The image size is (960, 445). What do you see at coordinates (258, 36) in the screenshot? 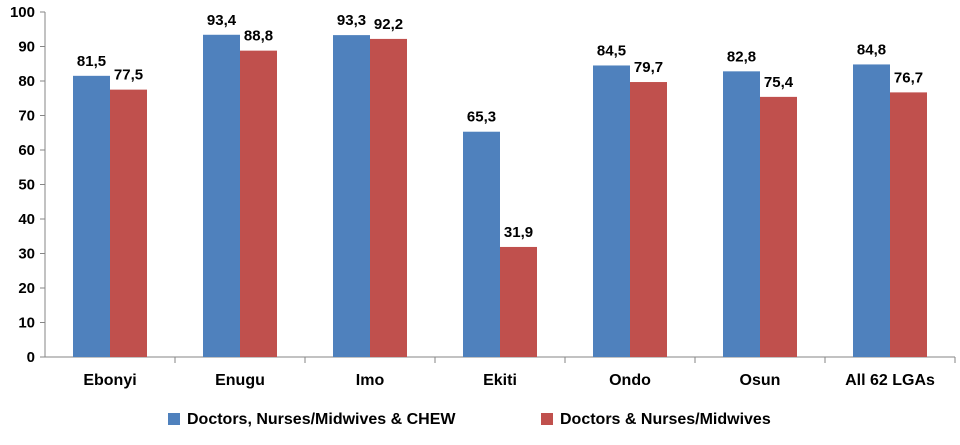
I see `data-label: 88,8` at bounding box center [258, 36].